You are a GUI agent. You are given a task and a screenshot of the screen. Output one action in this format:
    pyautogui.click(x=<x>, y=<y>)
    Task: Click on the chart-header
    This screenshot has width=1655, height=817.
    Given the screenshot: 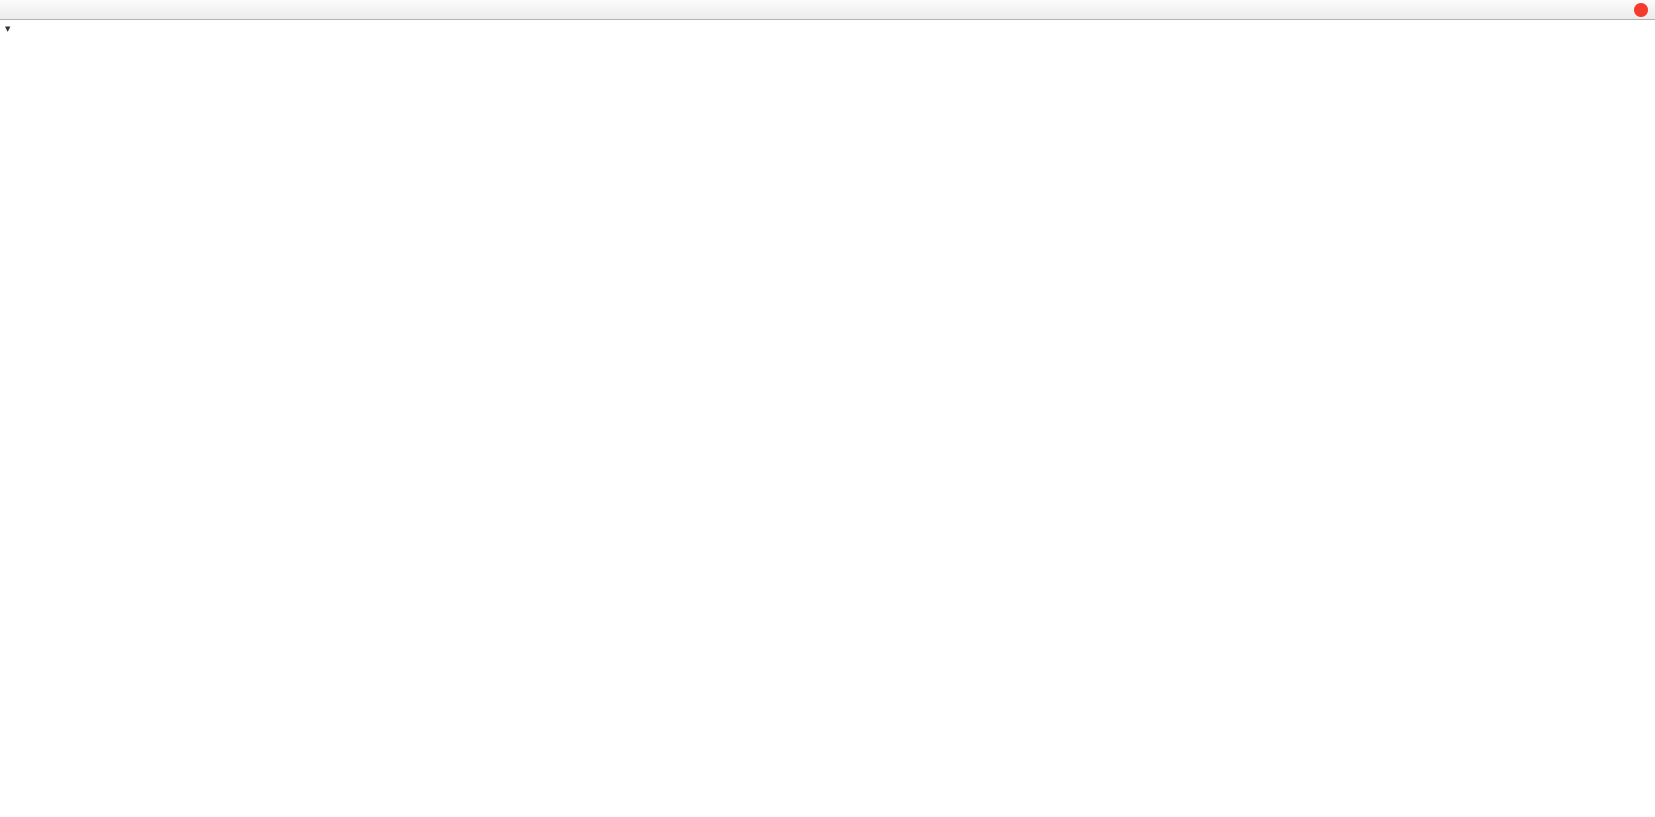 What is the action you would take?
    pyautogui.click(x=14, y=29)
    